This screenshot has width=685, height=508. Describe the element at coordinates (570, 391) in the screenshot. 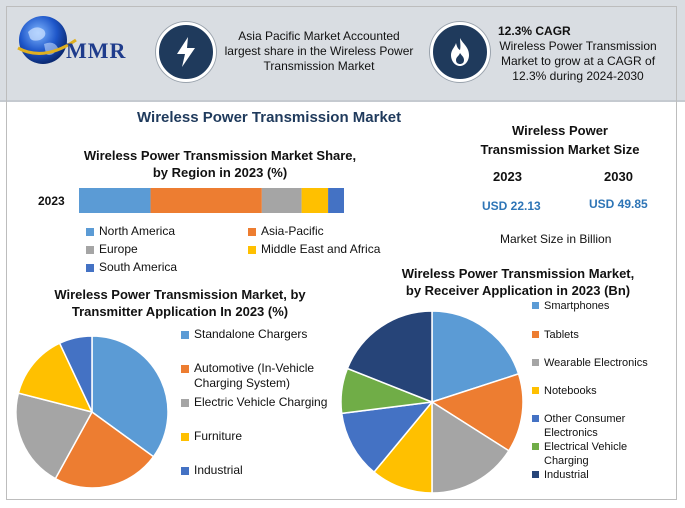

I see `legend-label: Notebooks` at that location.